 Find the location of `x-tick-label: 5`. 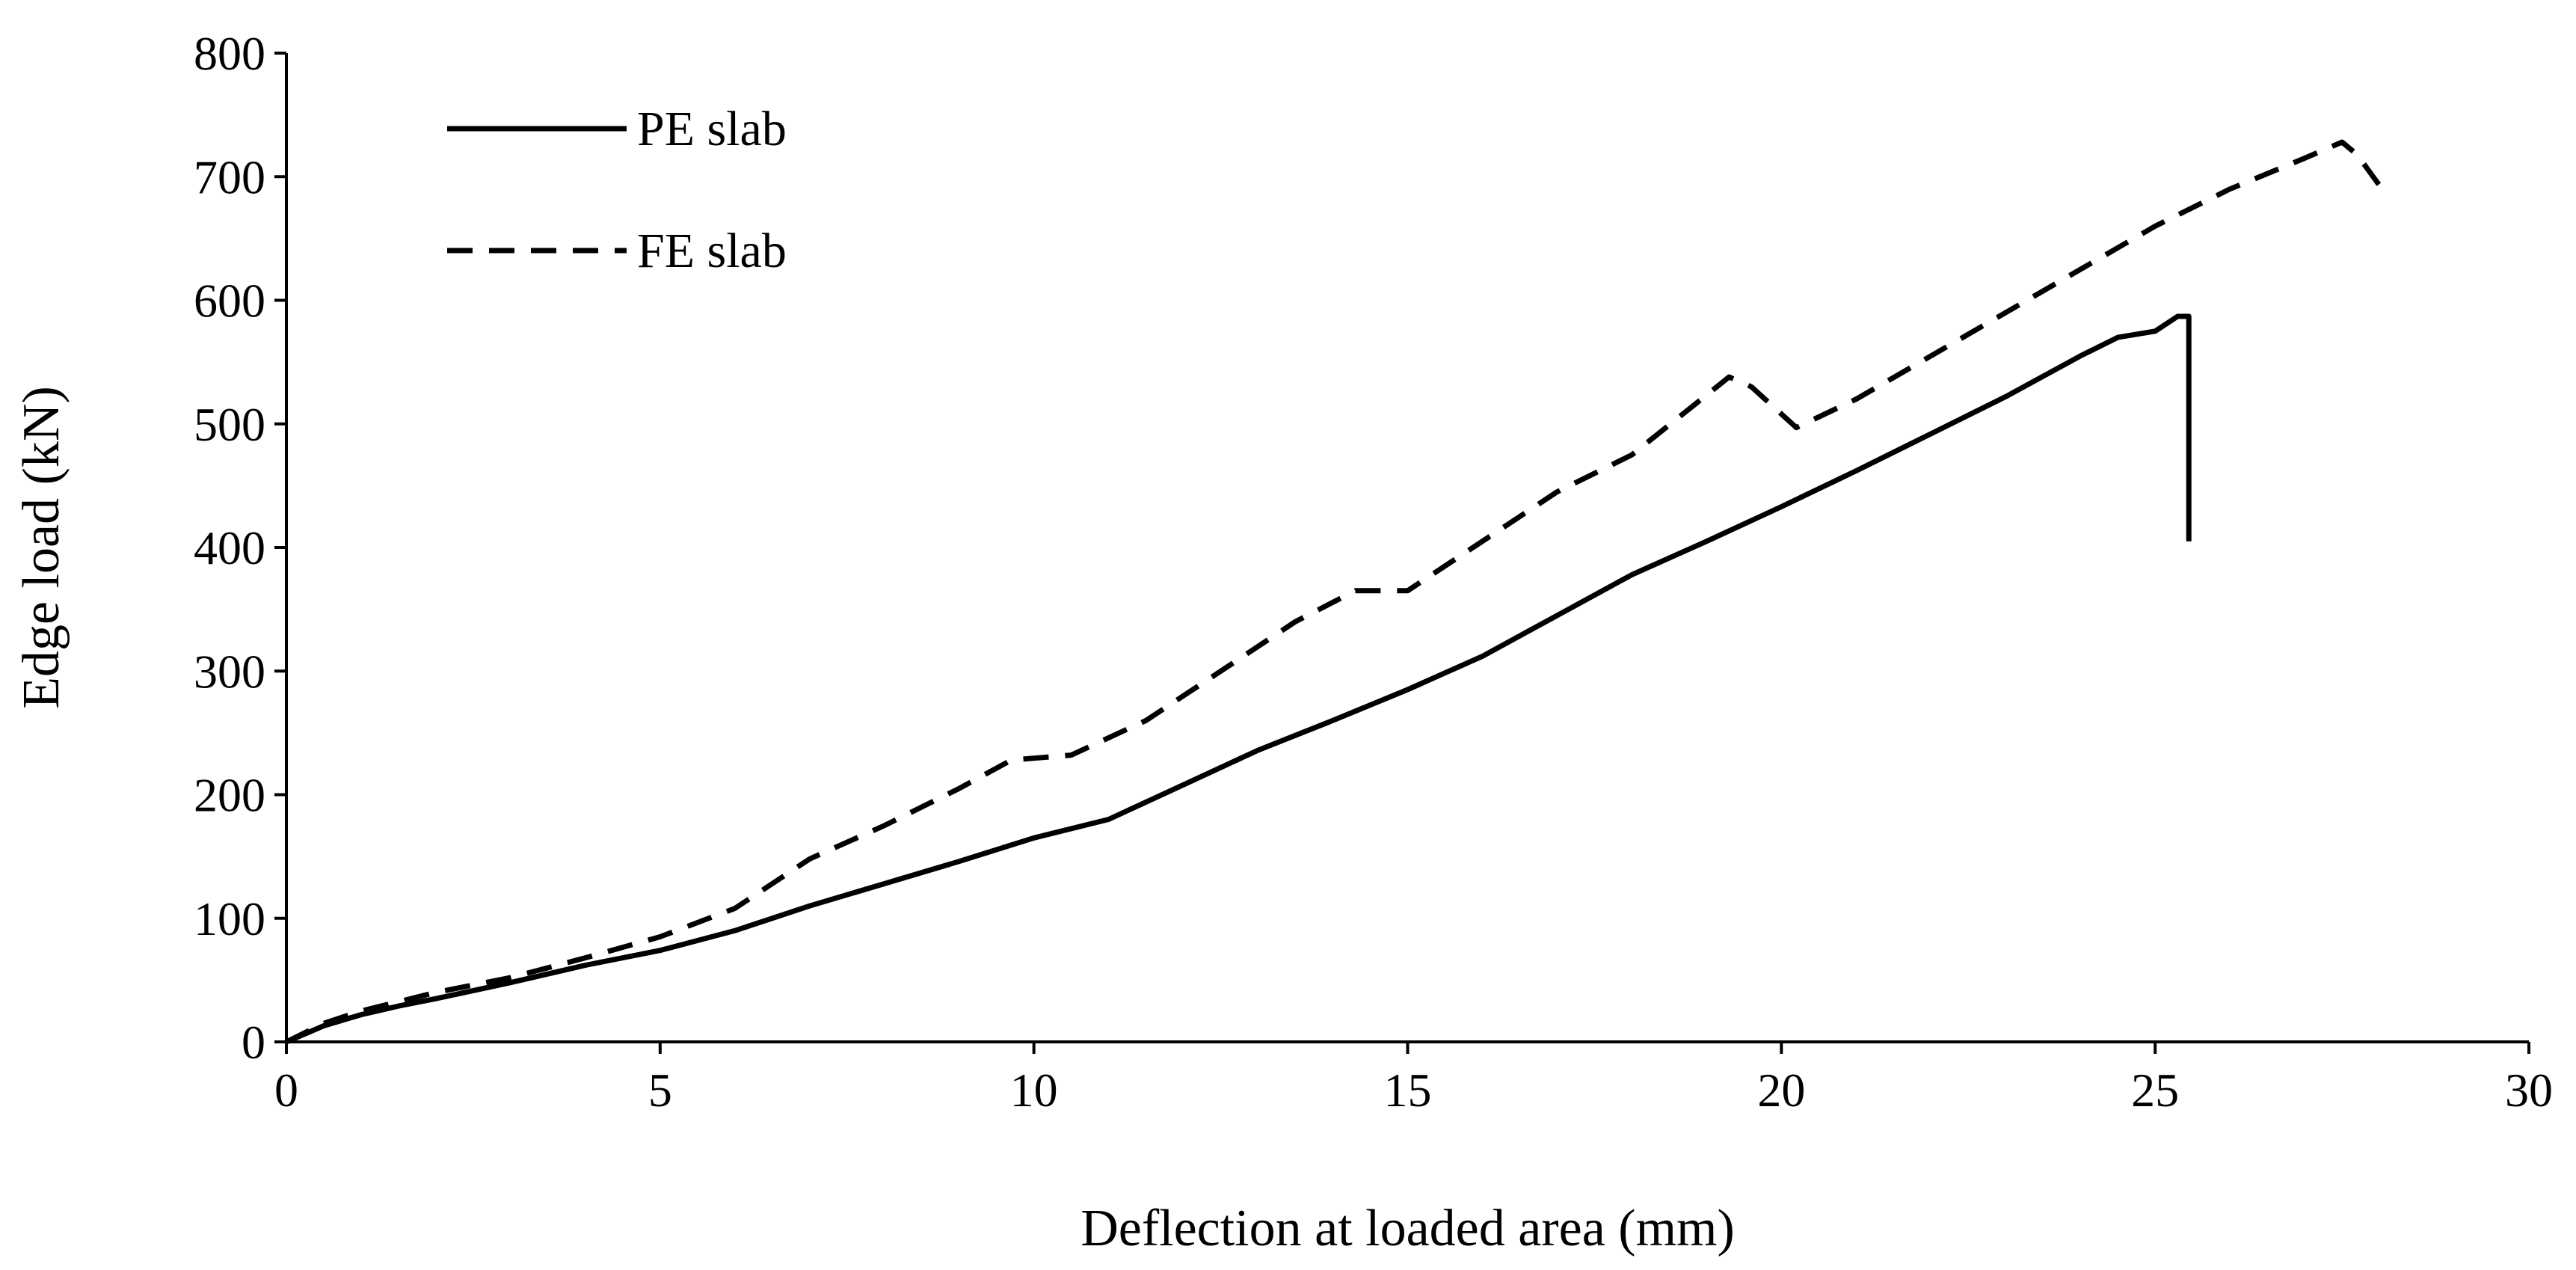

x-tick-label: 5 is located at coordinates (660, 1090).